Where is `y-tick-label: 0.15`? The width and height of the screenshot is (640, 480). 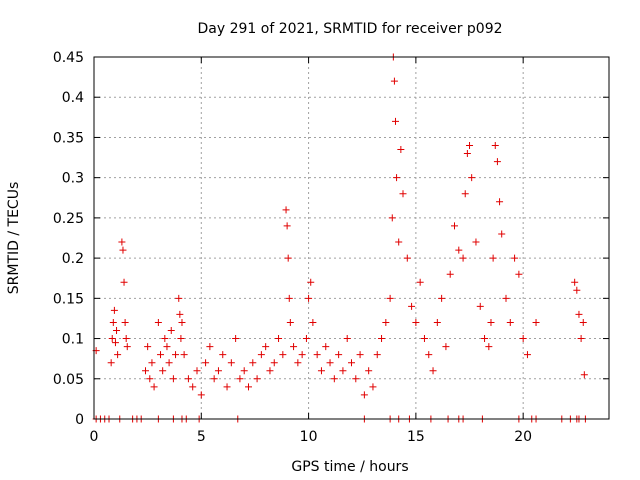
y-tick-label: 0.15 is located at coordinates (68, 299).